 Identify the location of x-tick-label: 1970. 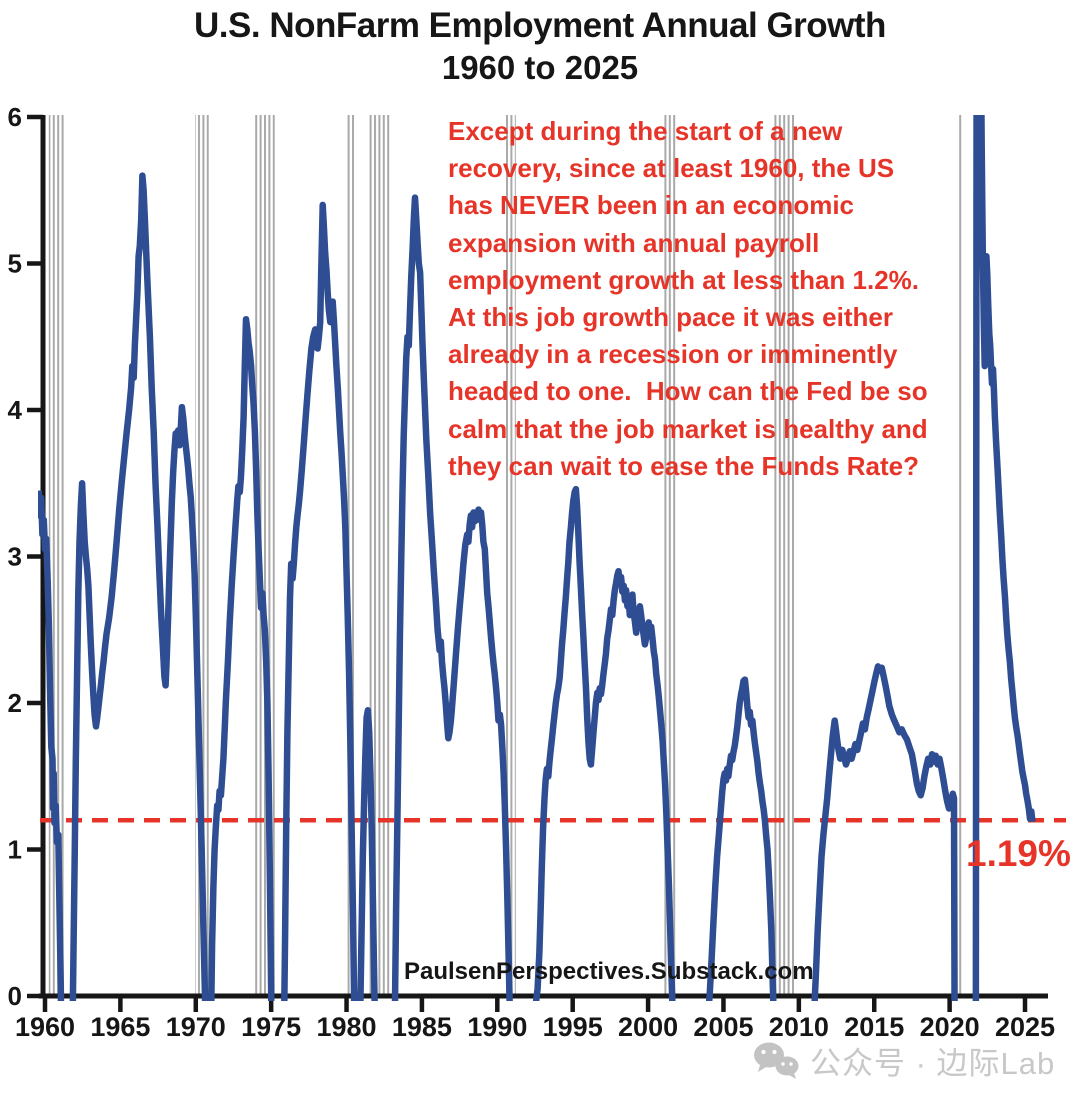
(196, 1027).